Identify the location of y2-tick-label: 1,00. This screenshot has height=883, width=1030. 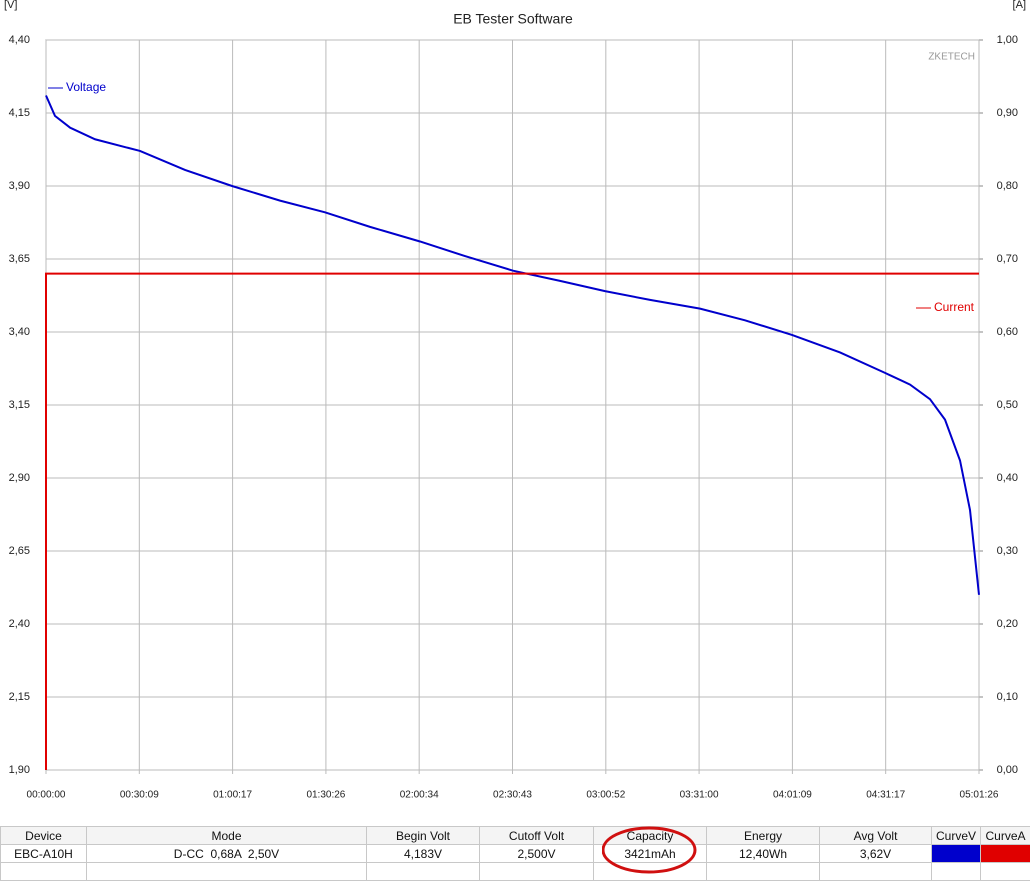
(1007, 40).